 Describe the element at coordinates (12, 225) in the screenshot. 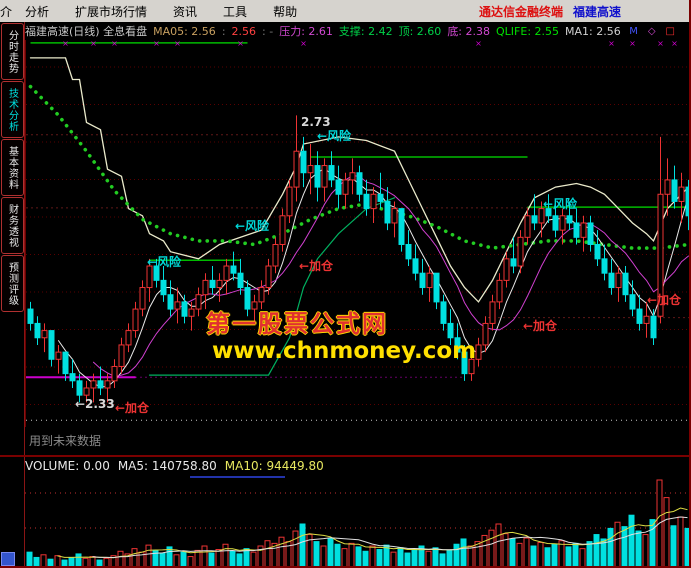

I see `sidebar-tab-3: 财务透视` at that location.